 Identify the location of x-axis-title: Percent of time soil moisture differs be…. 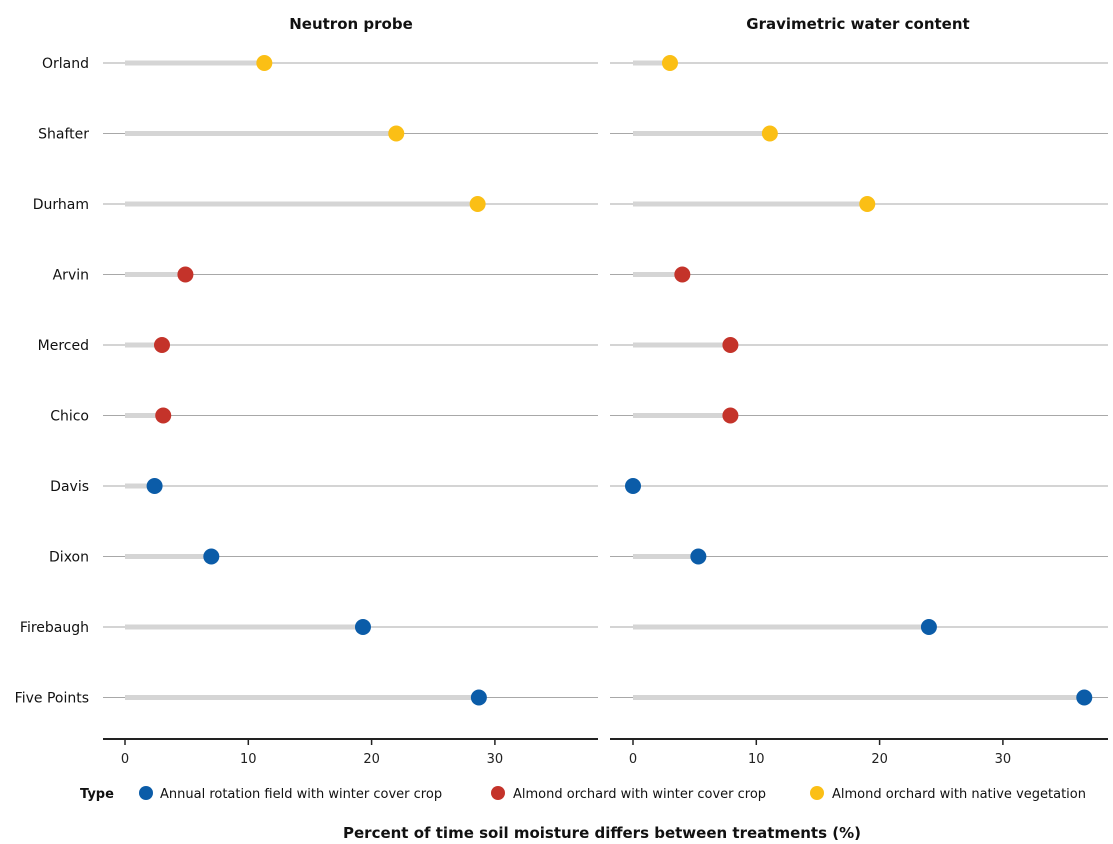
(602, 833).